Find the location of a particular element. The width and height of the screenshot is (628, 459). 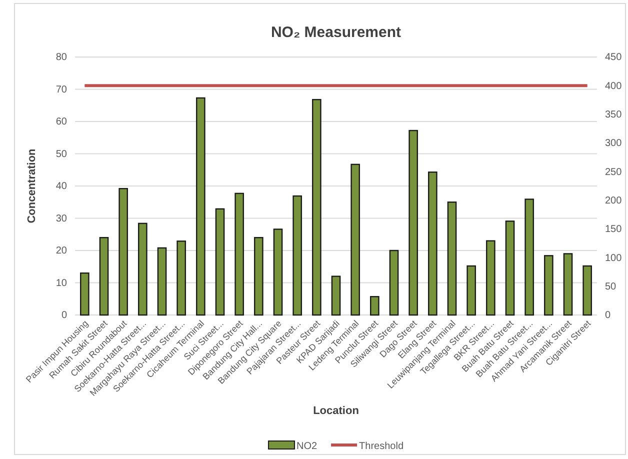

y2-tick-label: 50 is located at coordinates (611, 287).